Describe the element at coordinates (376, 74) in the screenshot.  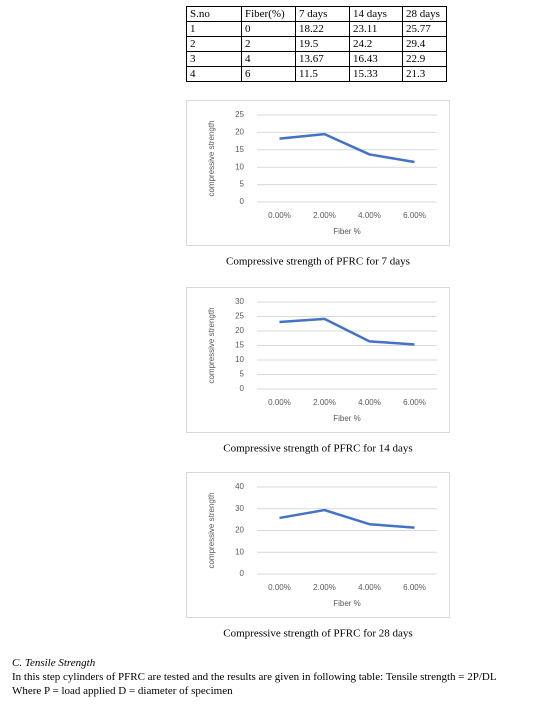
I see `table-cell: 15.33` at that location.